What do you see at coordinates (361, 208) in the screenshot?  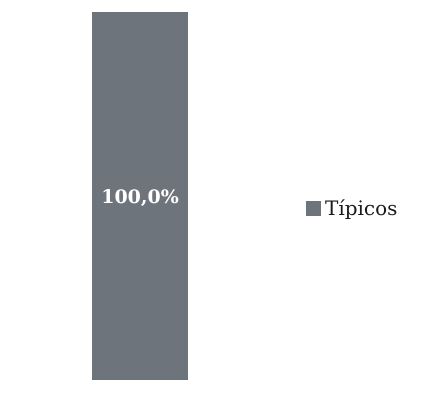 I see `legend-label-tipicos: Típicos` at bounding box center [361, 208].